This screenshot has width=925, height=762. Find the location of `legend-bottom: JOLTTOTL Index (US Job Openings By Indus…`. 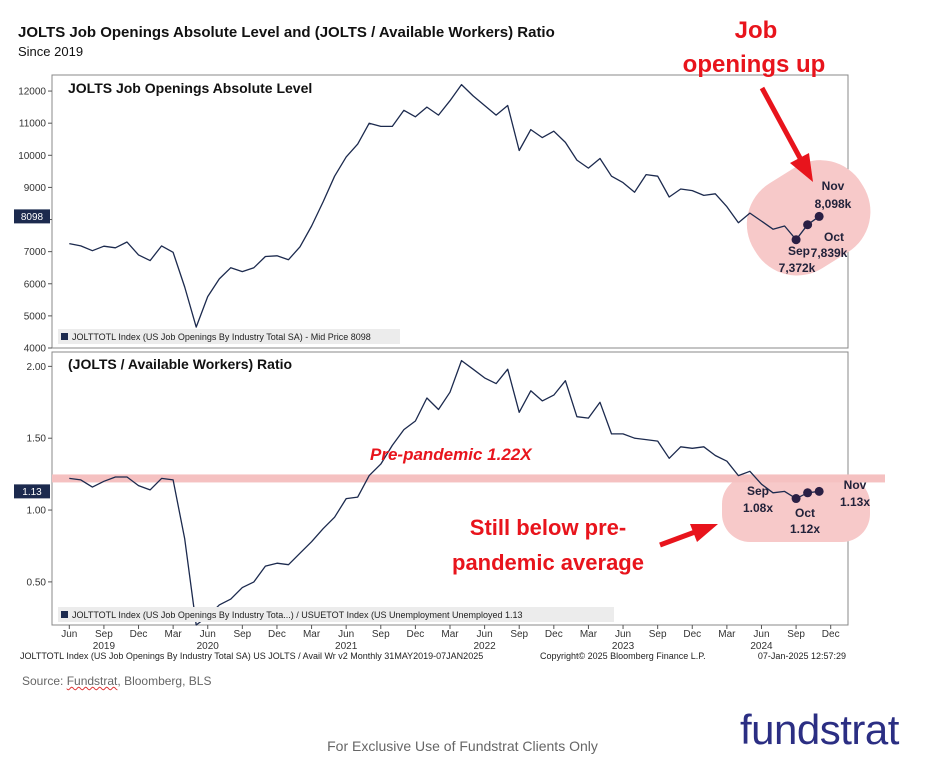

legend-bottom: JOLTTOTL Index (US Job Openings By Indus… is located at coordinates (297, 615).